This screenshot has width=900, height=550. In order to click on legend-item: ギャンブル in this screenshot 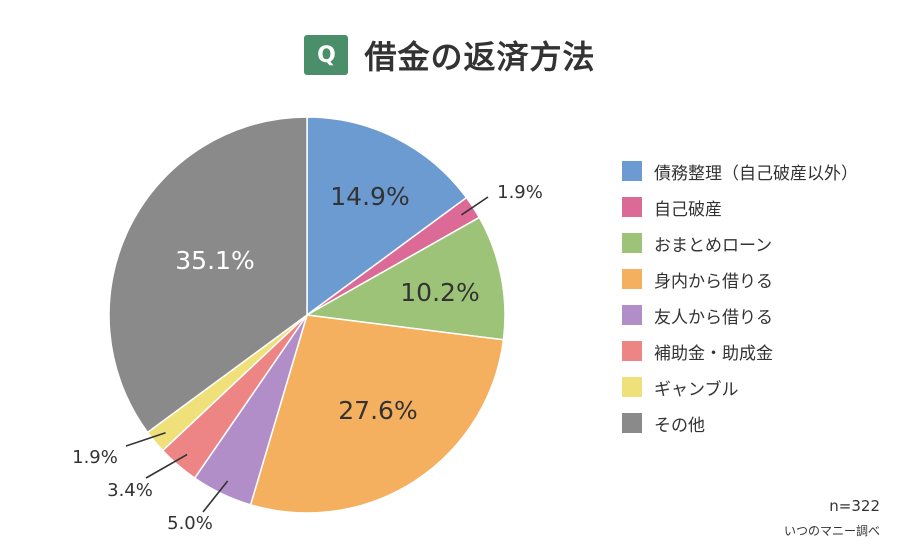, I will do `click(740, 387)`.